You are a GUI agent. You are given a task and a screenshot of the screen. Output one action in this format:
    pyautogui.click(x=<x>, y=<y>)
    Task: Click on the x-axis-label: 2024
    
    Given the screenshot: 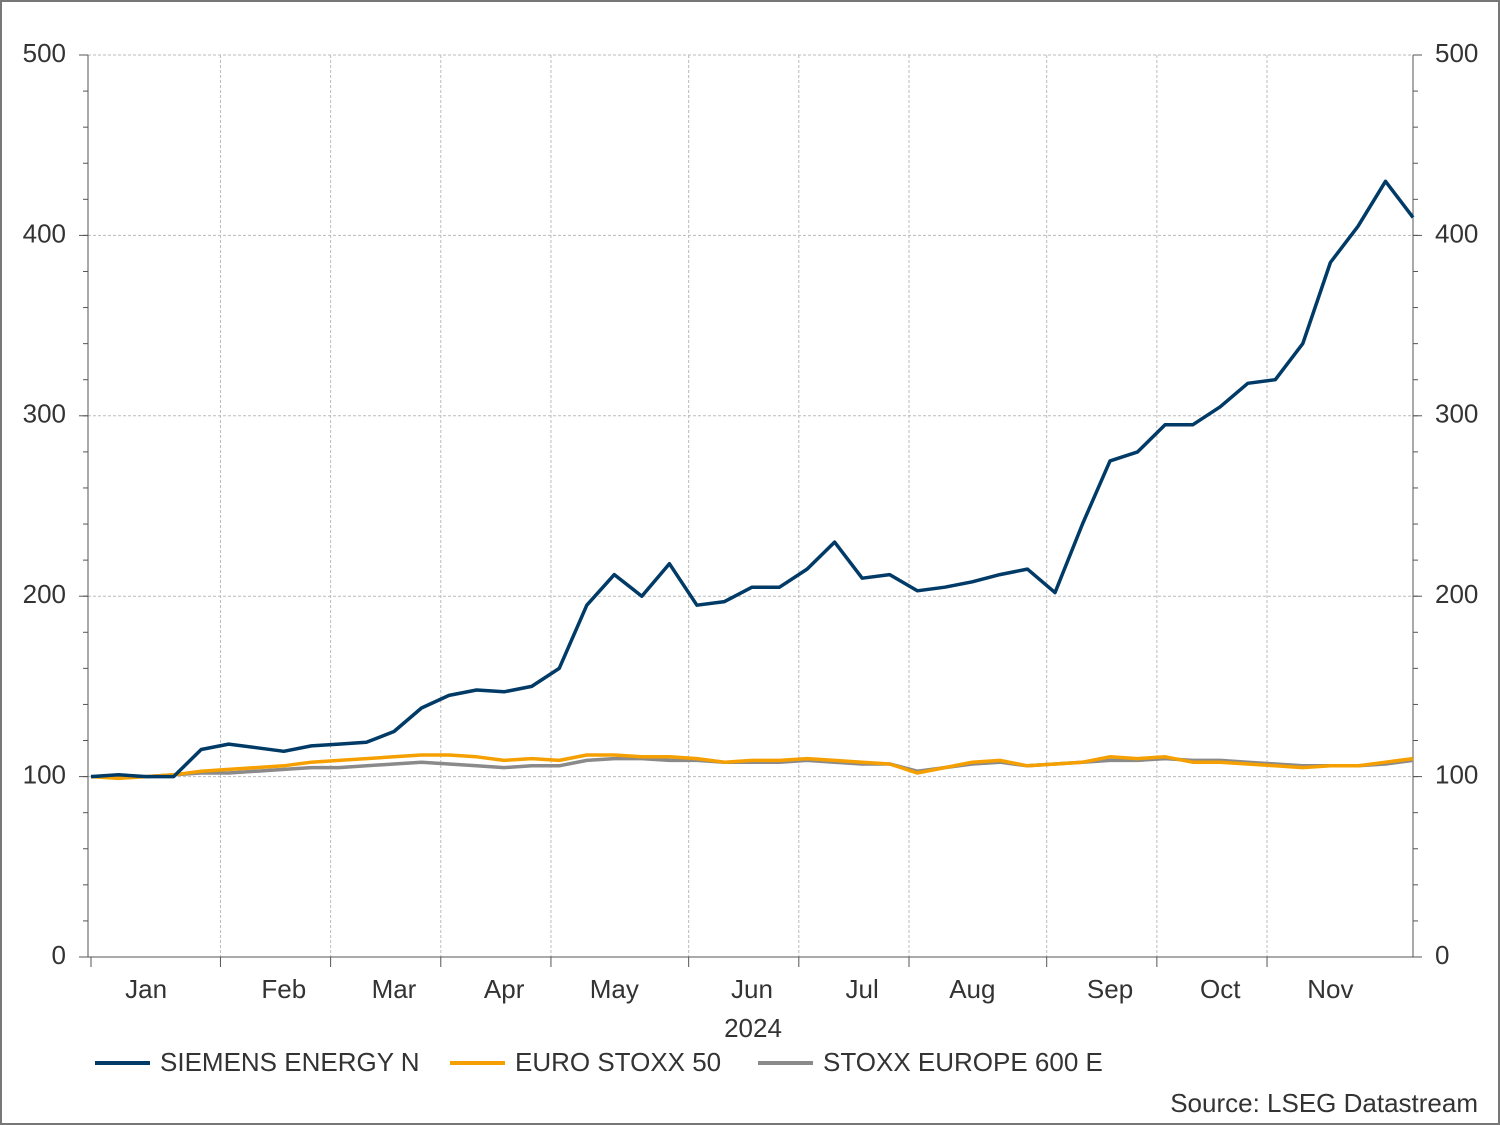 What is the action you would take?
    pyautogui.click(x=753, y=1028)
    